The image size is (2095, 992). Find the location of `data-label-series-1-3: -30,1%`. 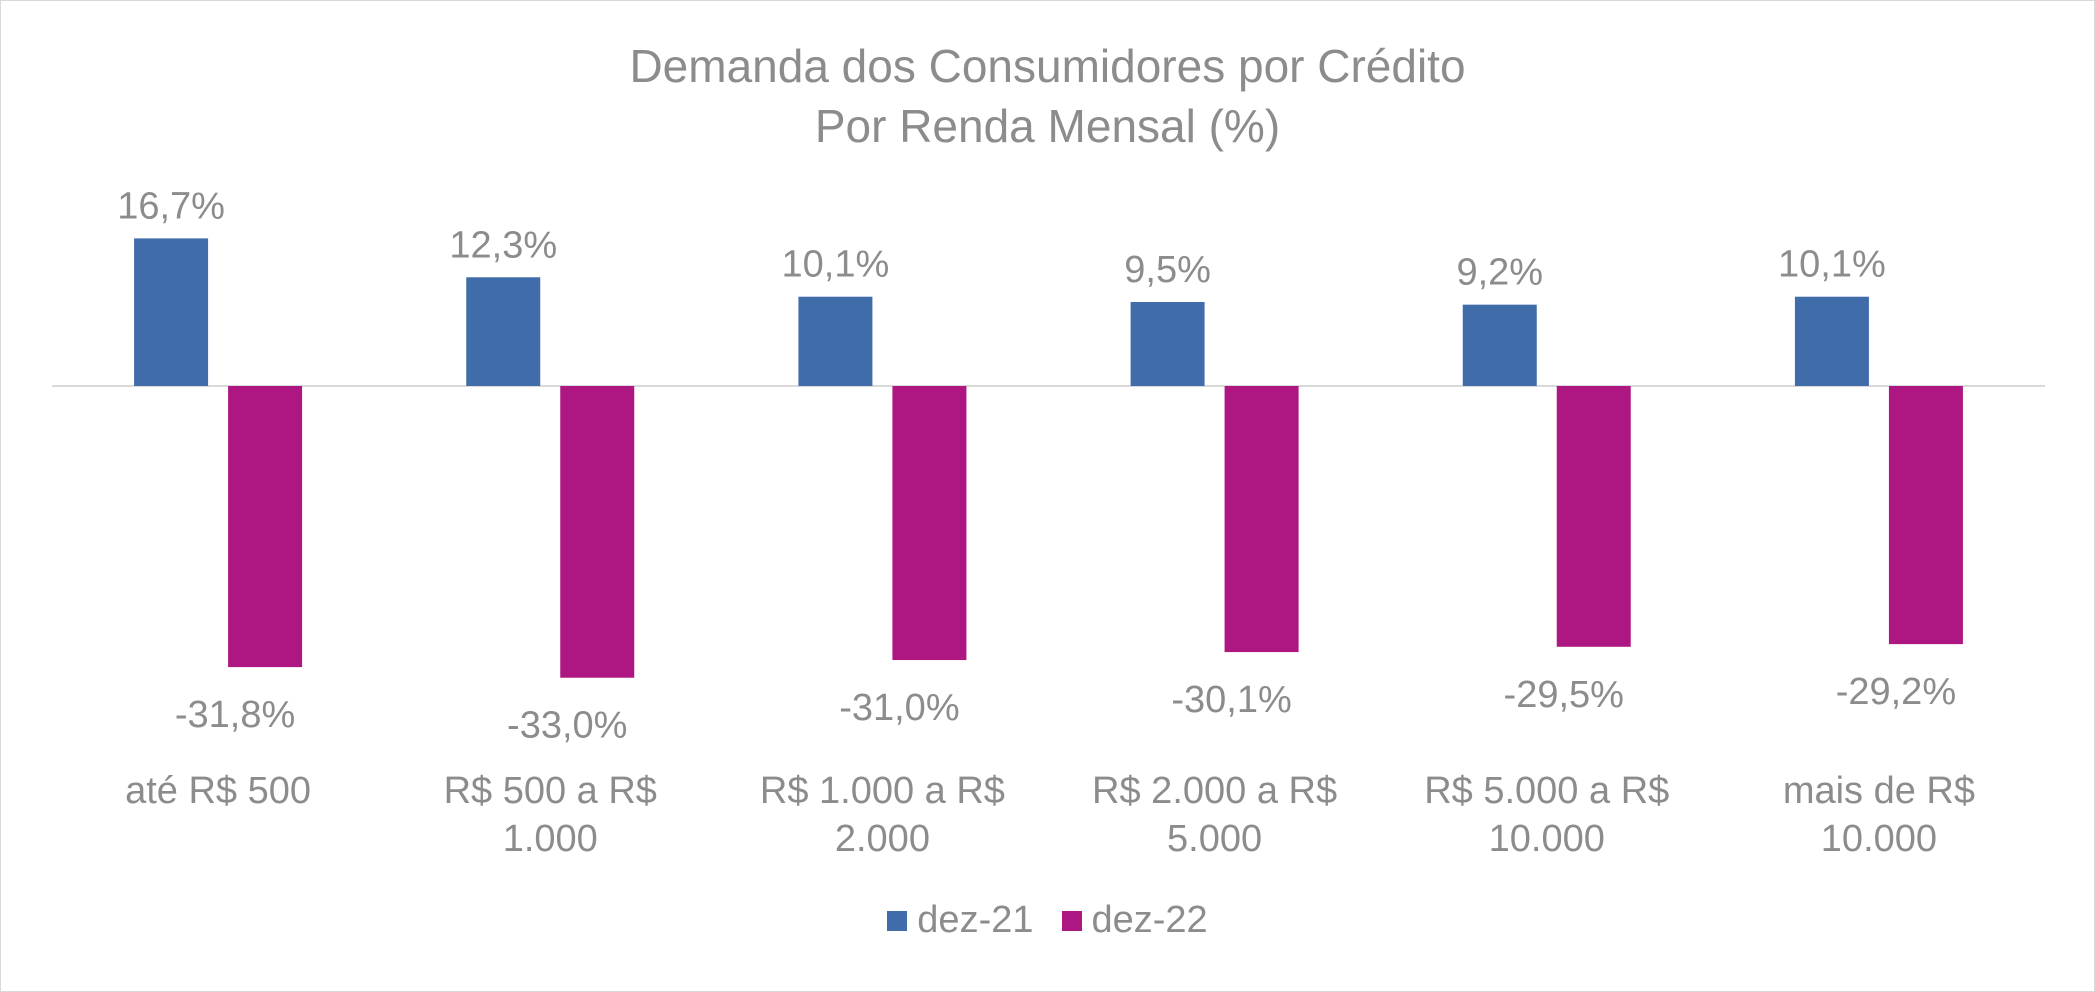

data-label-series-1-3: -30,1% is located at coordinates (1231, 700).